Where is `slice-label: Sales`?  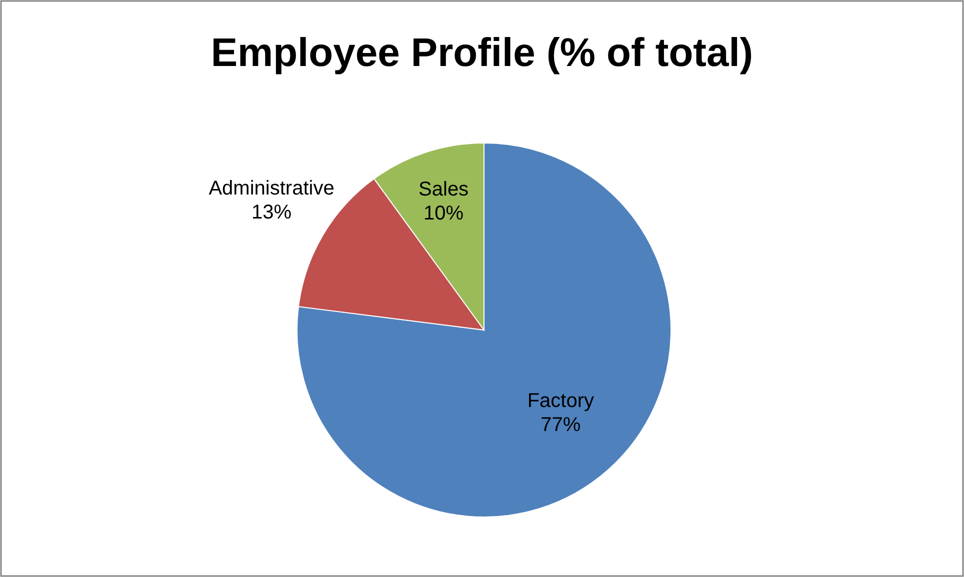
slice-label: Sales is located at coordinates (443, 189).